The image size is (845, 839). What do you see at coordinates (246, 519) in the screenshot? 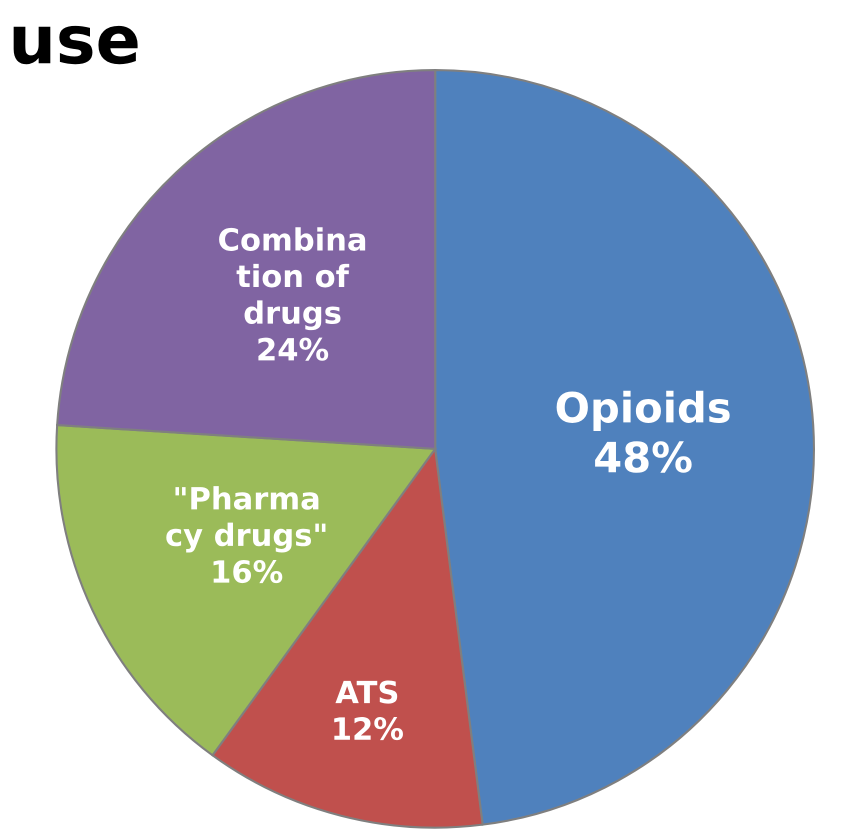
I see `slice-label: "Pharma cy drugs"` at bounding box center [246, 519].